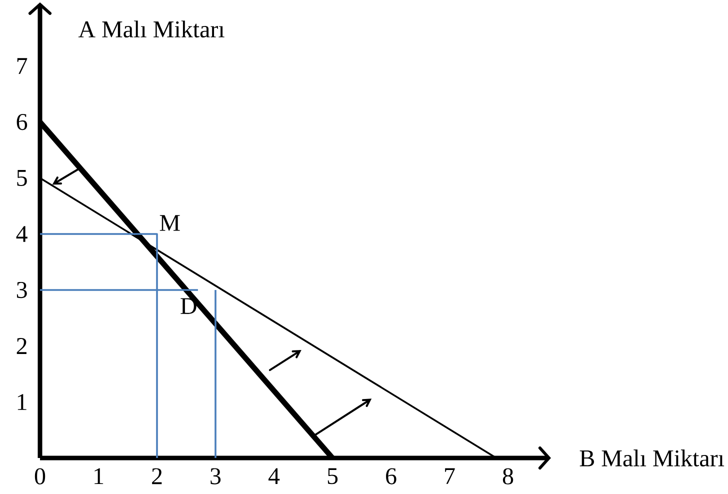 This screenshot has width=728, height=494. I want to click on x-tick-label: 3, so click(215, 476).